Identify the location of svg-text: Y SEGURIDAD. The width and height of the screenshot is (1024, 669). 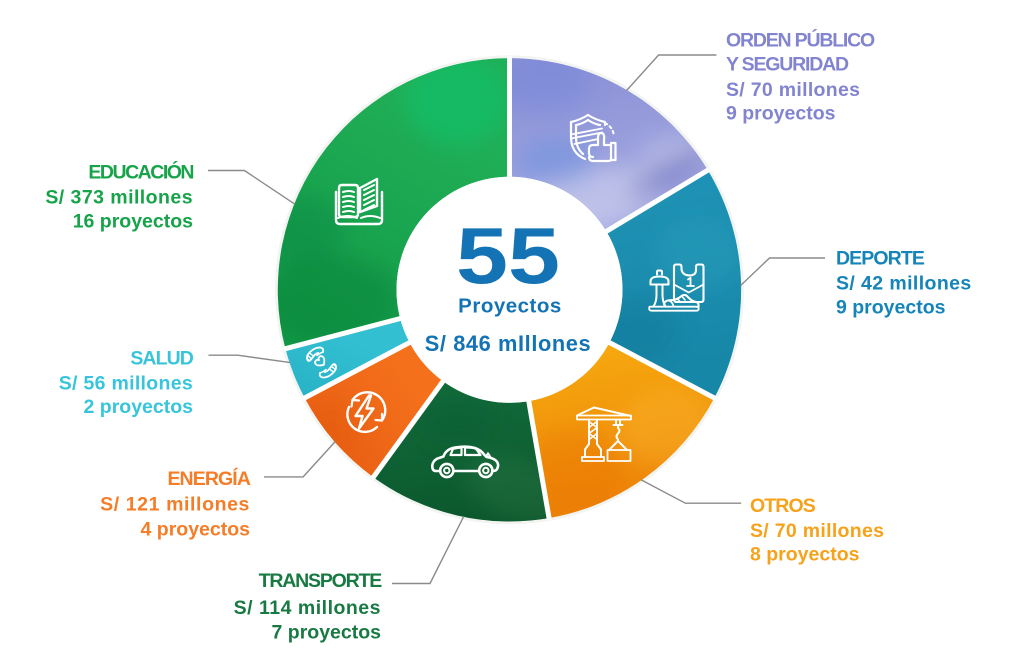
(787, 65).